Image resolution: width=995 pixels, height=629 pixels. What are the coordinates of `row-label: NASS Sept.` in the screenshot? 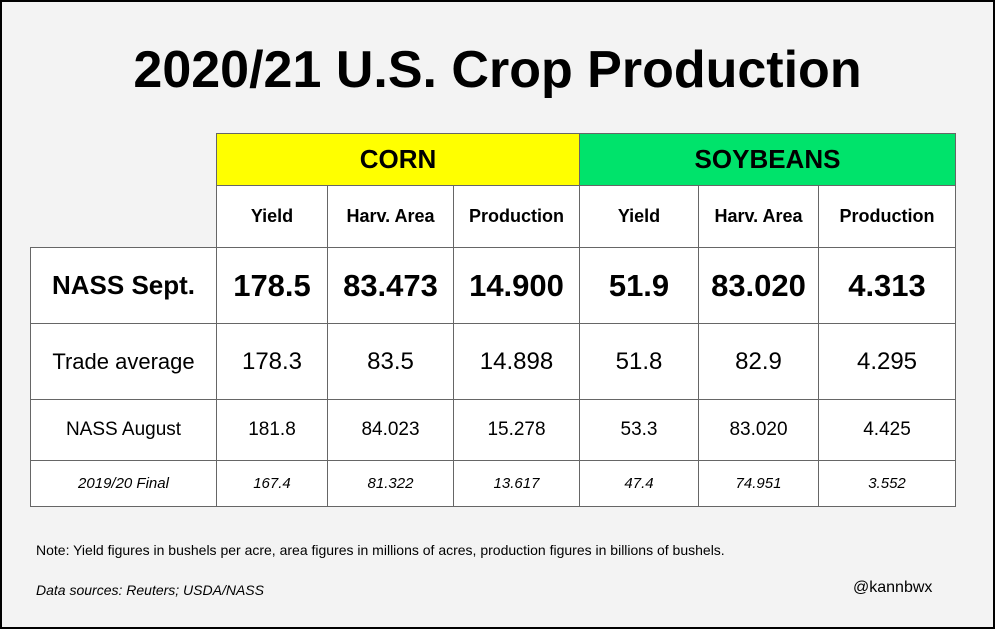 It's located at (123, 285).